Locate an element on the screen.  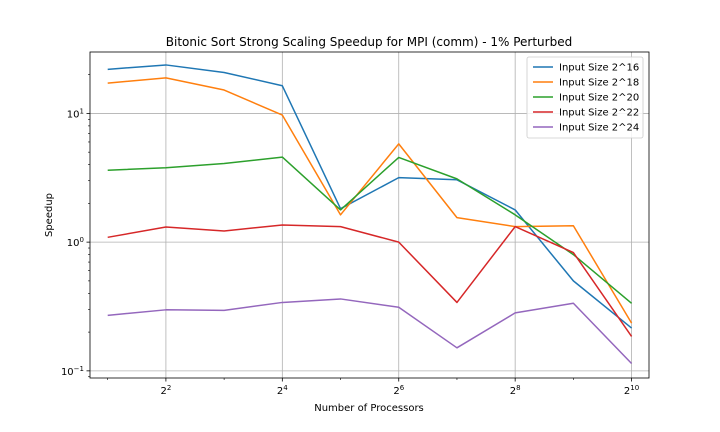
x-tick-exponent: 8 is located at coordinates (518, 388).